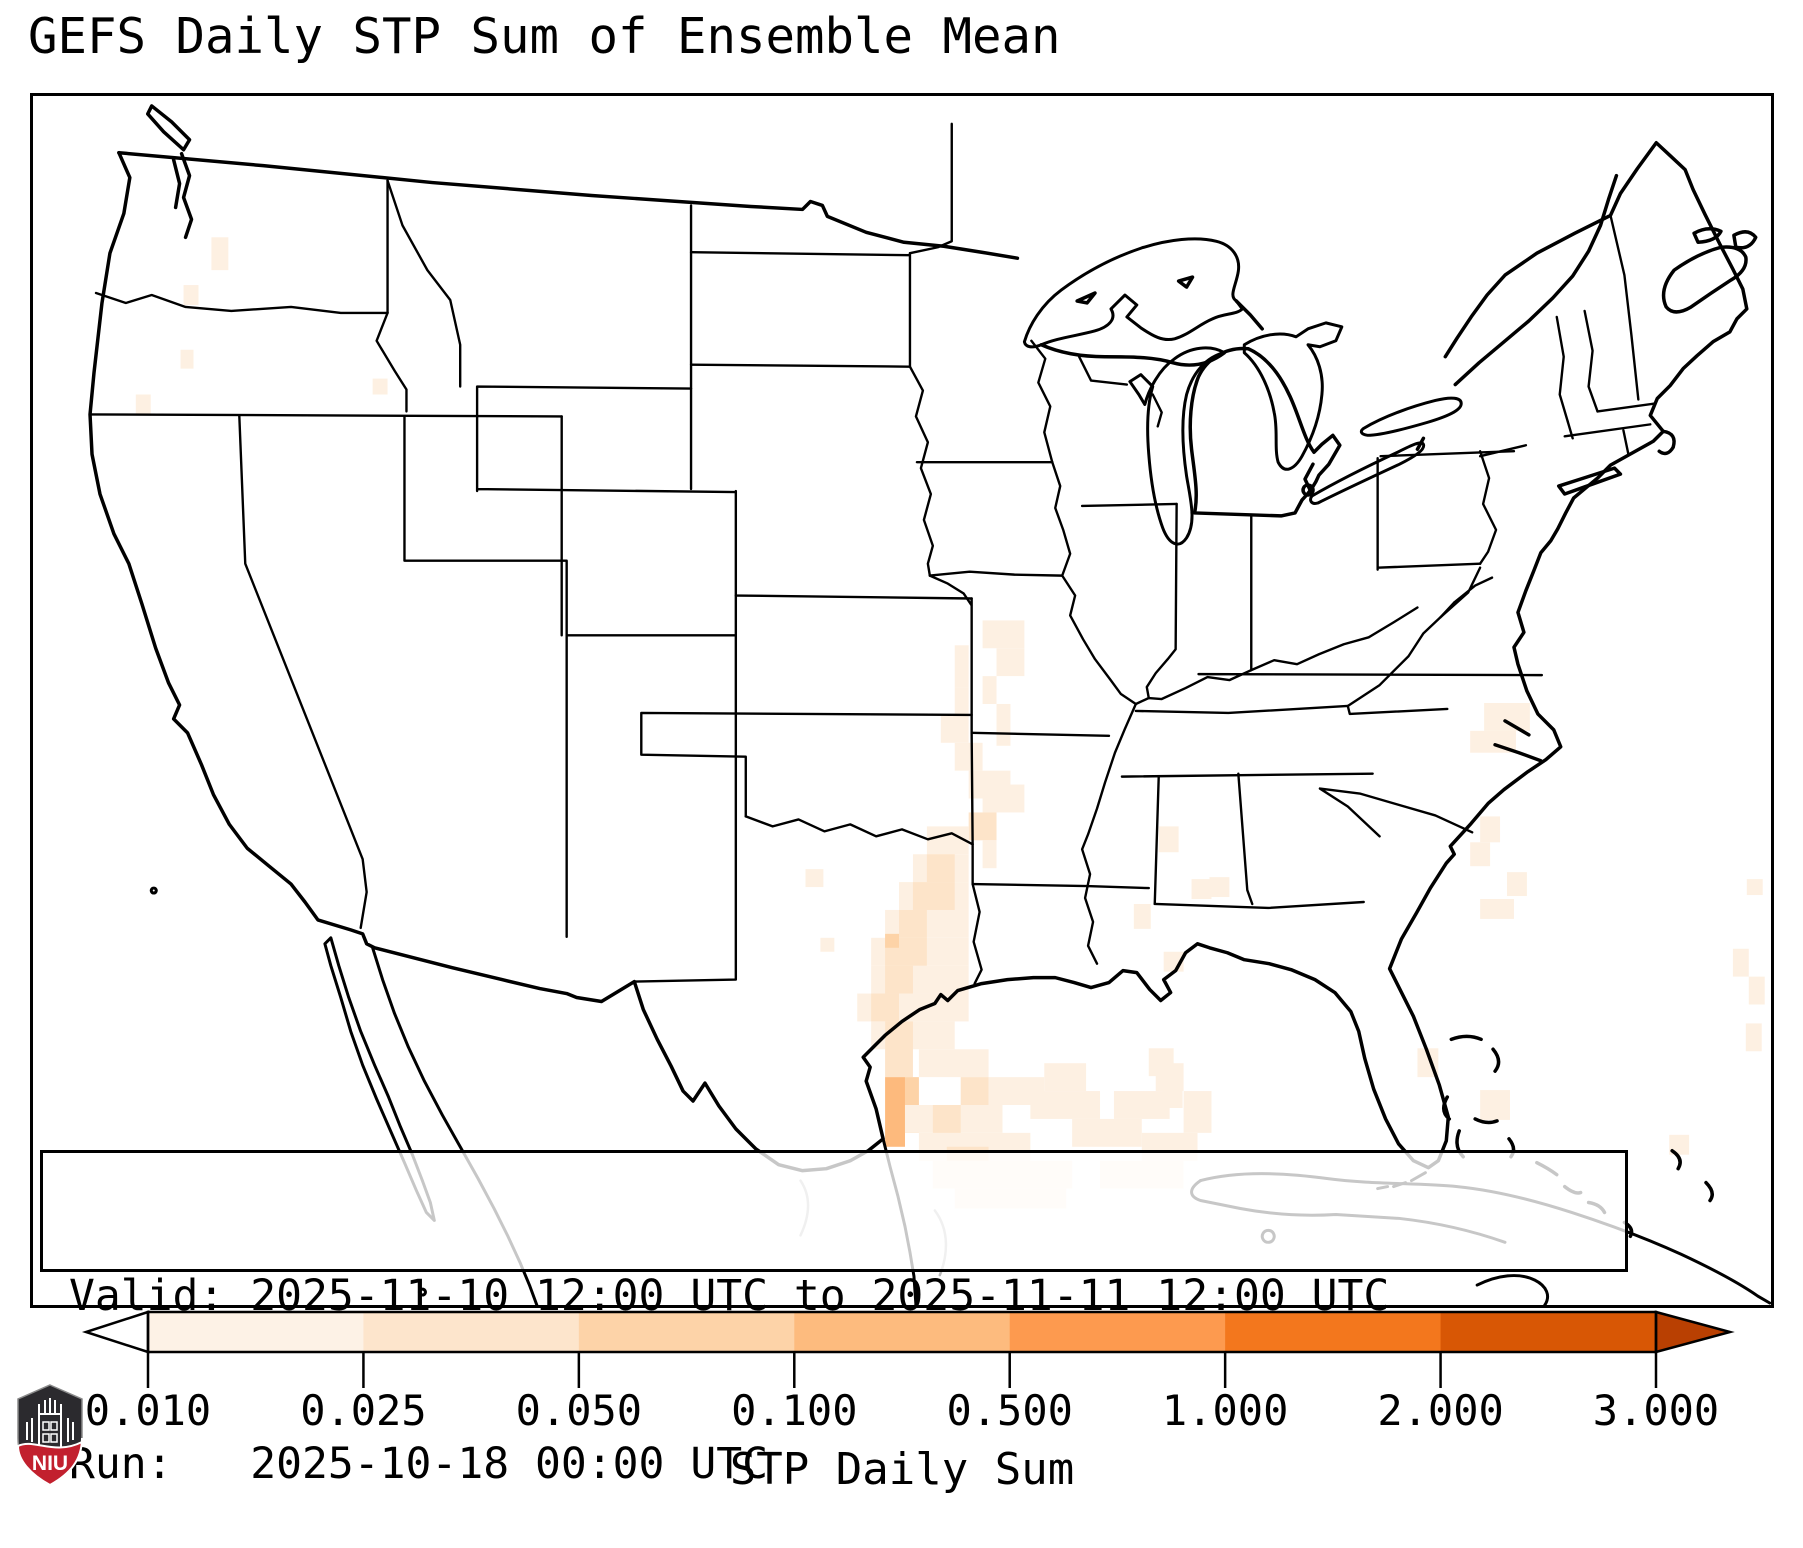 The width and height of the screenshot is (1803, 1548). What do you see at coordinates (579, 1410) in the screenshot?
I see `colorbar-tick-label: 0.050` at bounding box center [579, 1410].